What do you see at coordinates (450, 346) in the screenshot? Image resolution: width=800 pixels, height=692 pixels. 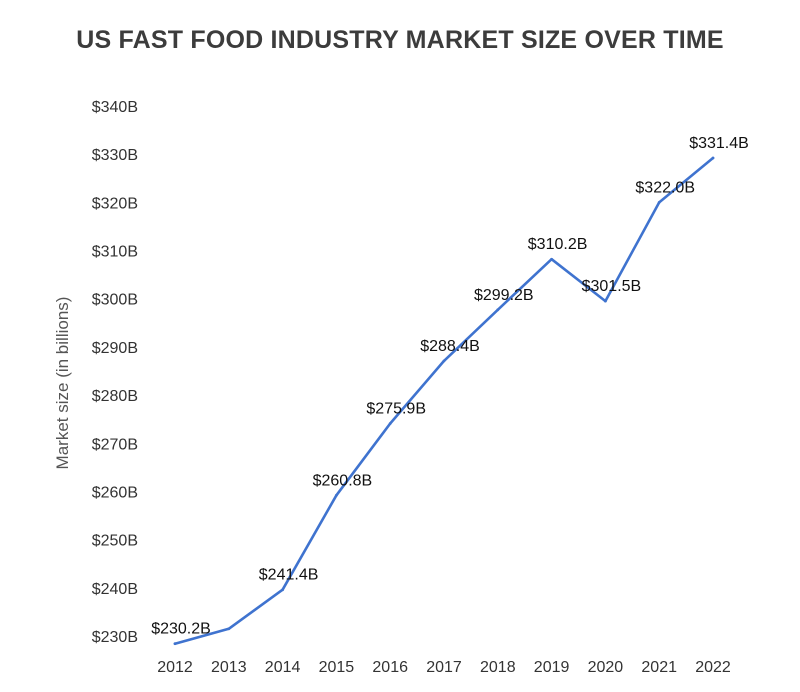 I see `data-label: $288.4B` at bounding box center [450, 346].